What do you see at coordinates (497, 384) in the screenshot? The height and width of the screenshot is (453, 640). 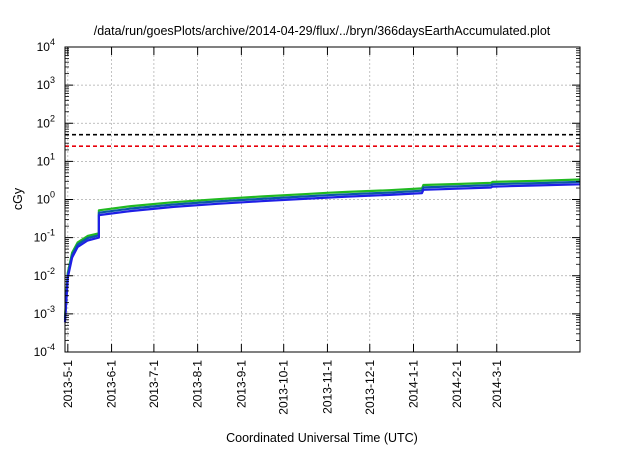 I see `x-tick-label: 2014-3-1` at bounding box center [497, 384].